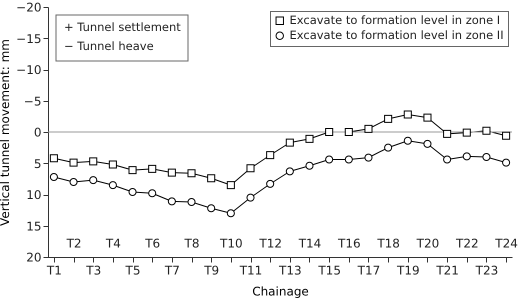 The image size is (520, 299). I want to click on y-tick-label: 5, so click(38, 163).